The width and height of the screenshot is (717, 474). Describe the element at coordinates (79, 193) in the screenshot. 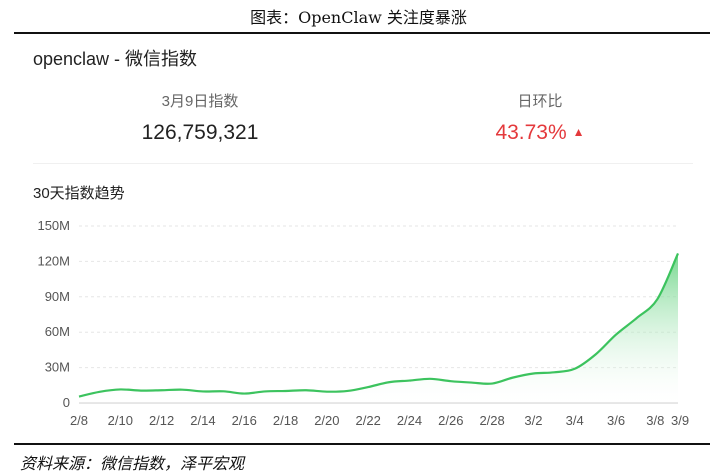

I see `trend-title: 30天指数趋势` at that location.